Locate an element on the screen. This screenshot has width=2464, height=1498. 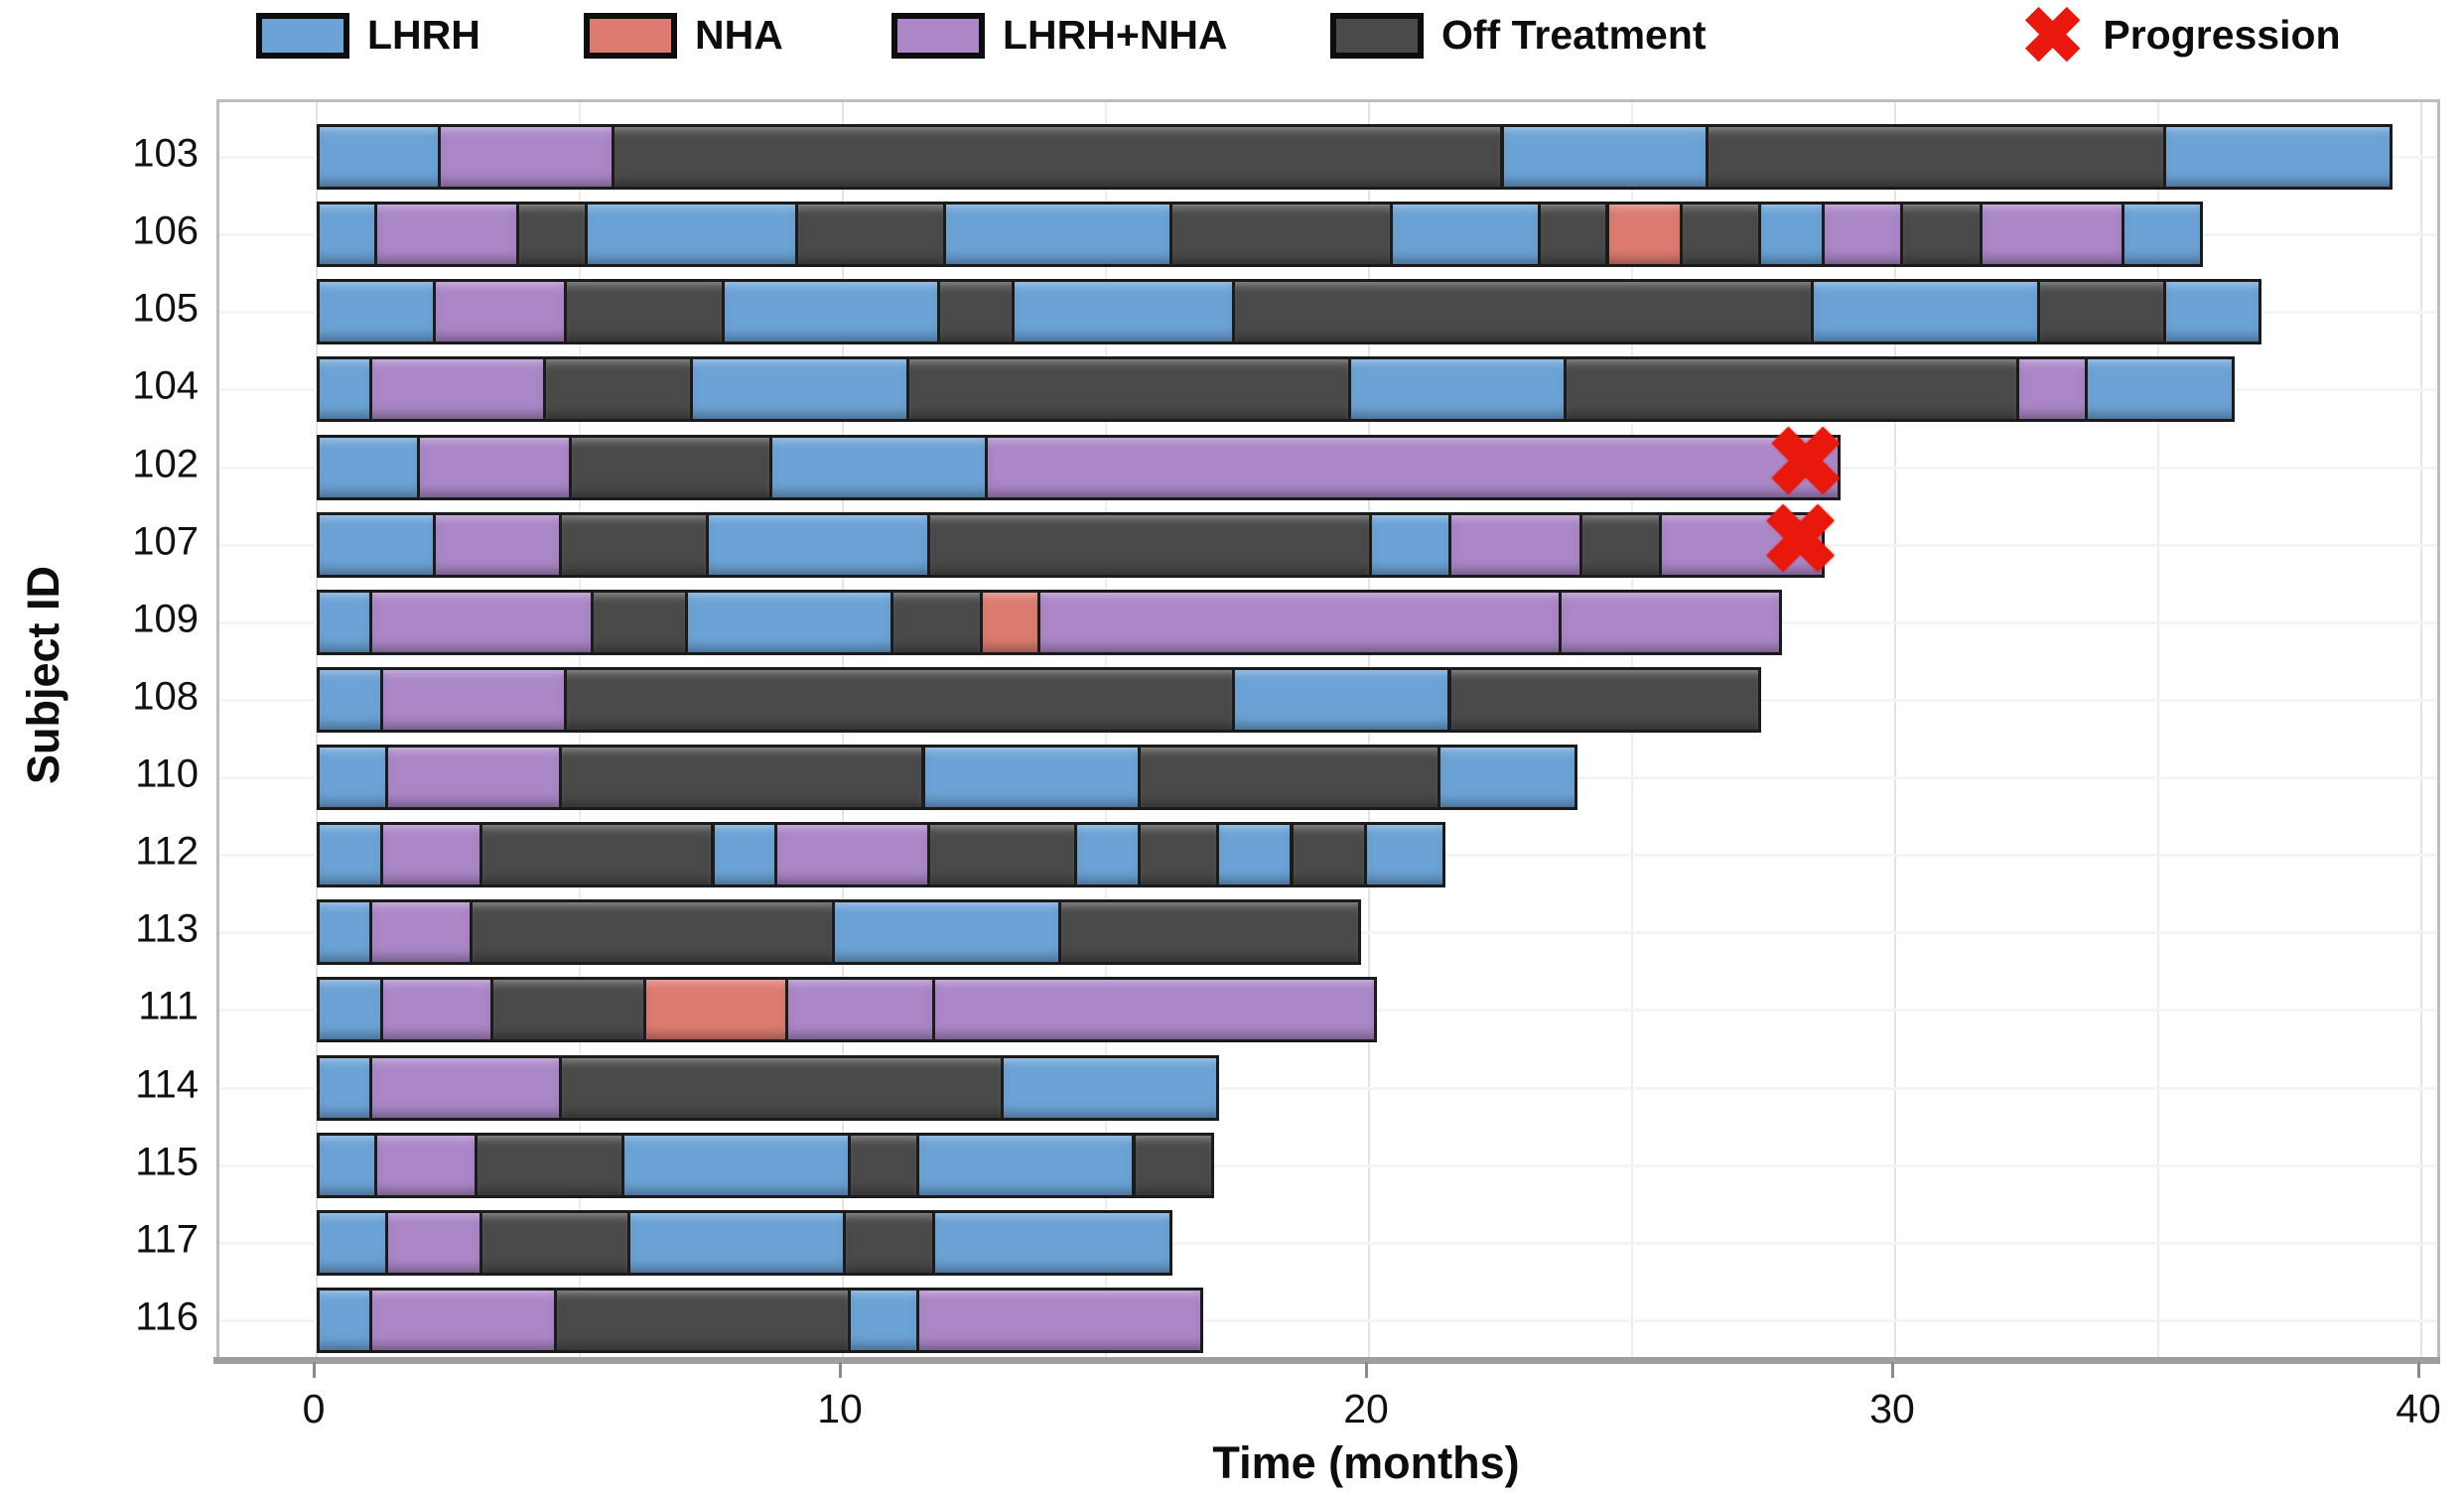
subject-id-label: 113 is located at coordinates (167, 928).